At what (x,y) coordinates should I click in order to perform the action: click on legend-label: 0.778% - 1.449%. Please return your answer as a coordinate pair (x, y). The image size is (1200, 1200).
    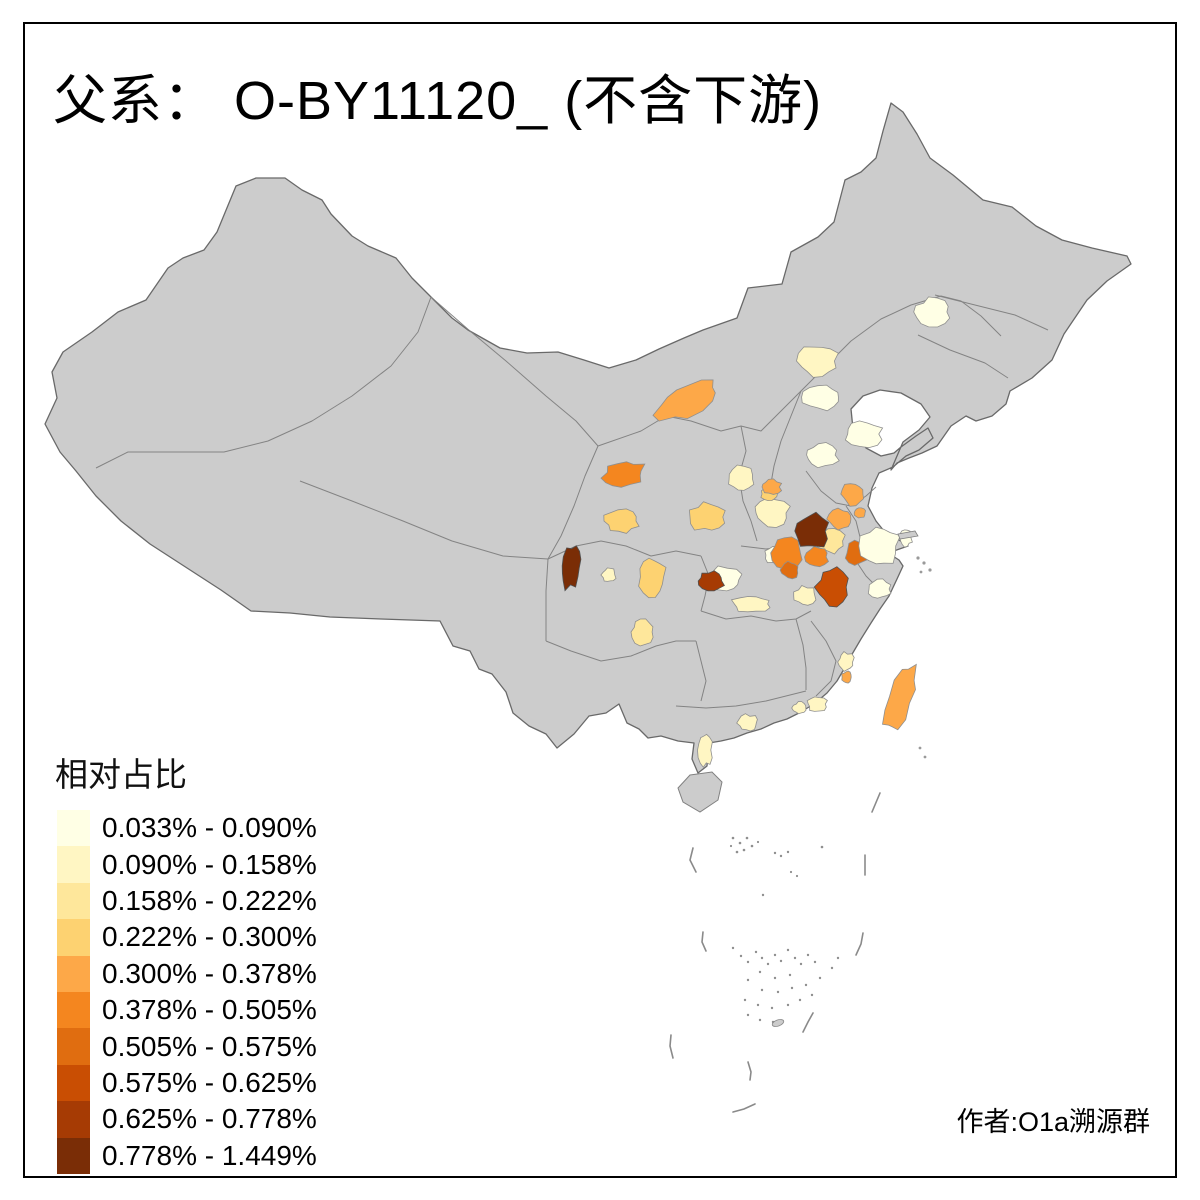
    Looking at the image, I should click on (209, 1155).